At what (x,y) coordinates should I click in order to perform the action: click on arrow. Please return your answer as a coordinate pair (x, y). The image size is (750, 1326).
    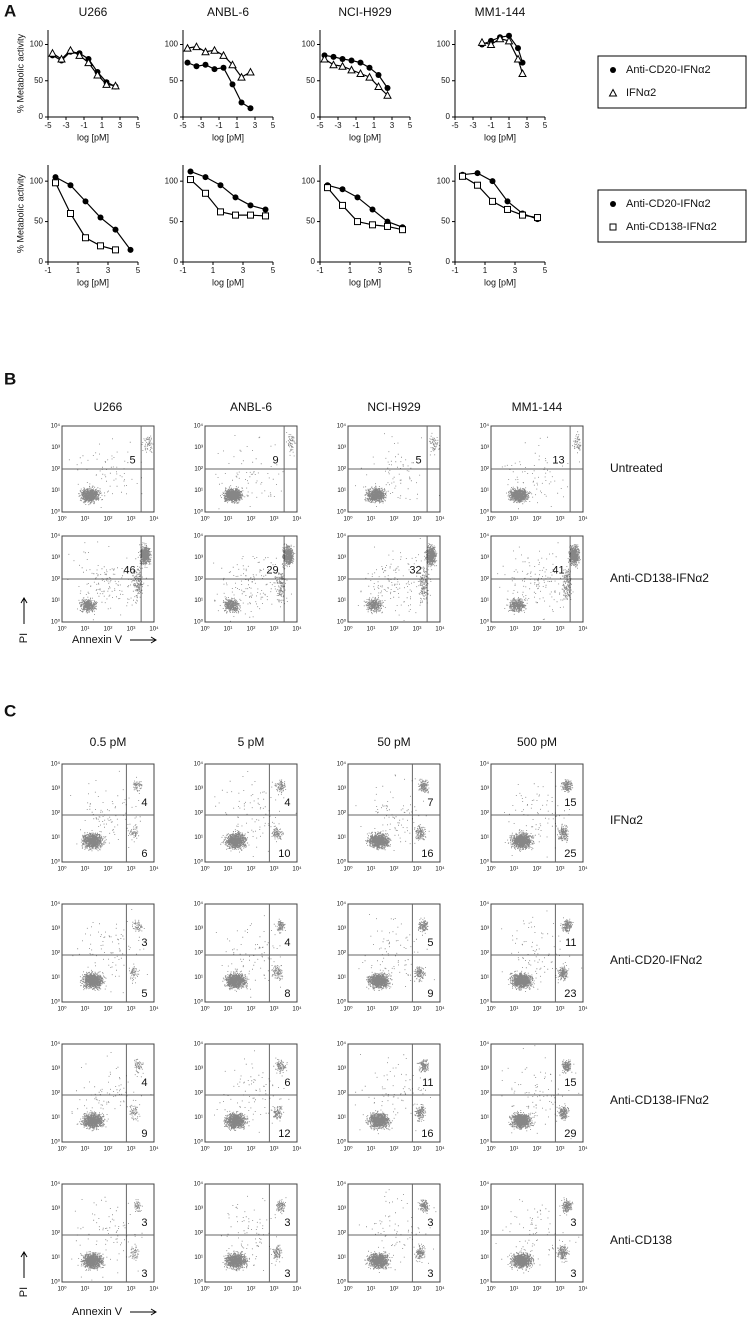
    Looking at the image, I should click on (143, 1312).